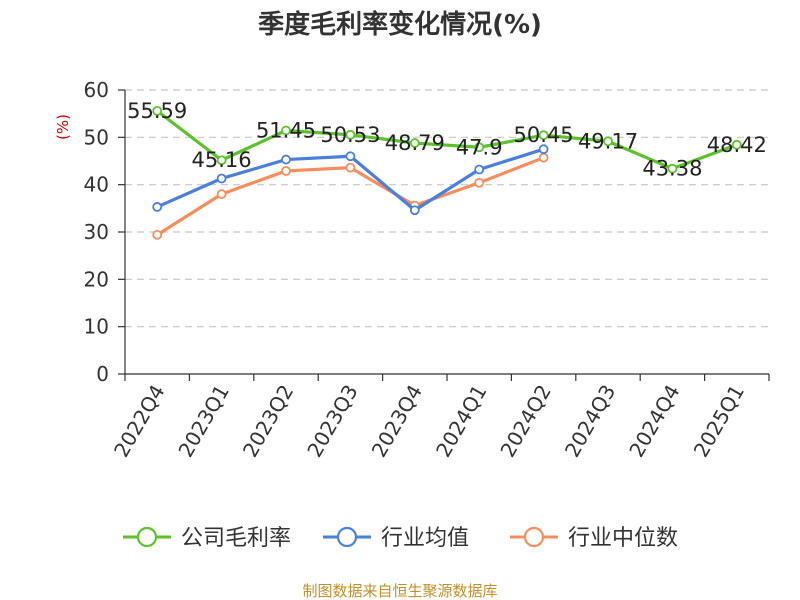  What do you see at coordinates (425, 538) in the screenshot?
I see `legend-label: 行业均值` at bounding box center [425, 538].